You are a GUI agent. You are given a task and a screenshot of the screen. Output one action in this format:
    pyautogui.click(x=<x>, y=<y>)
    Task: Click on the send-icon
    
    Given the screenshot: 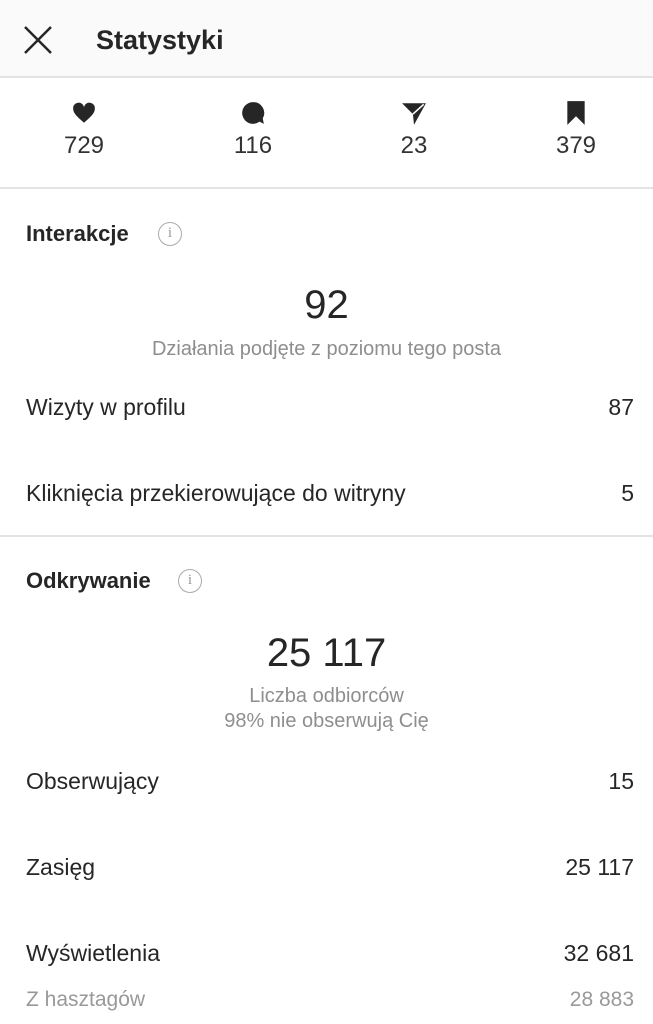 What is the action you would take?
    pyautogui.click(x=414, y=114)
    